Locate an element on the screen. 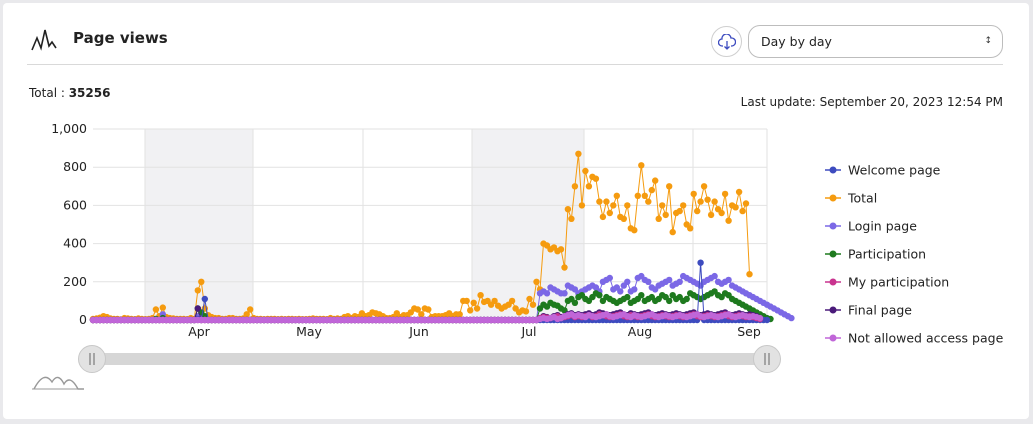 The image size is (1033, 424). shaded-band is located at coordinates (528, 224).